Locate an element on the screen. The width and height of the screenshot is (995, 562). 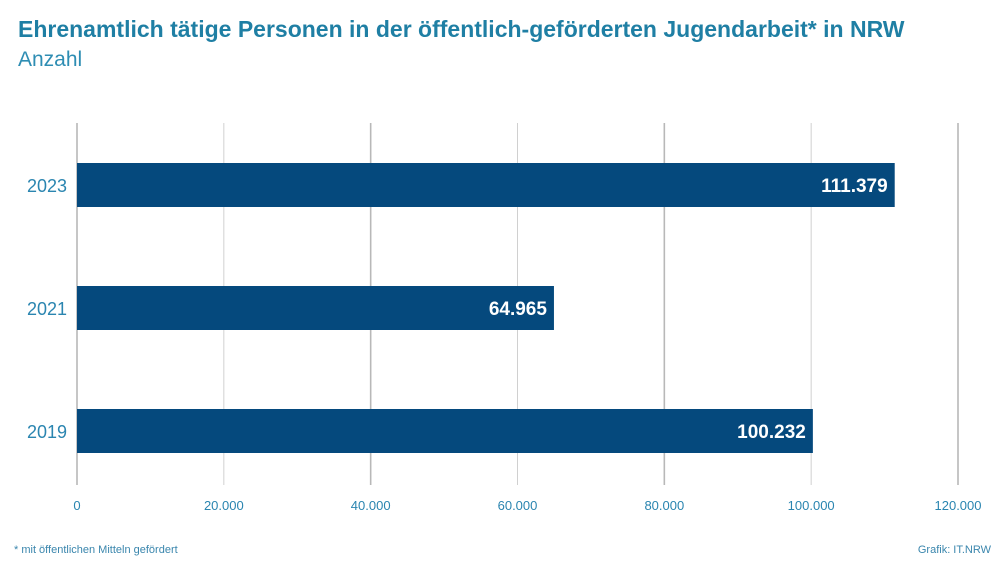
bar-2019 is located at coordinates (445, 431).